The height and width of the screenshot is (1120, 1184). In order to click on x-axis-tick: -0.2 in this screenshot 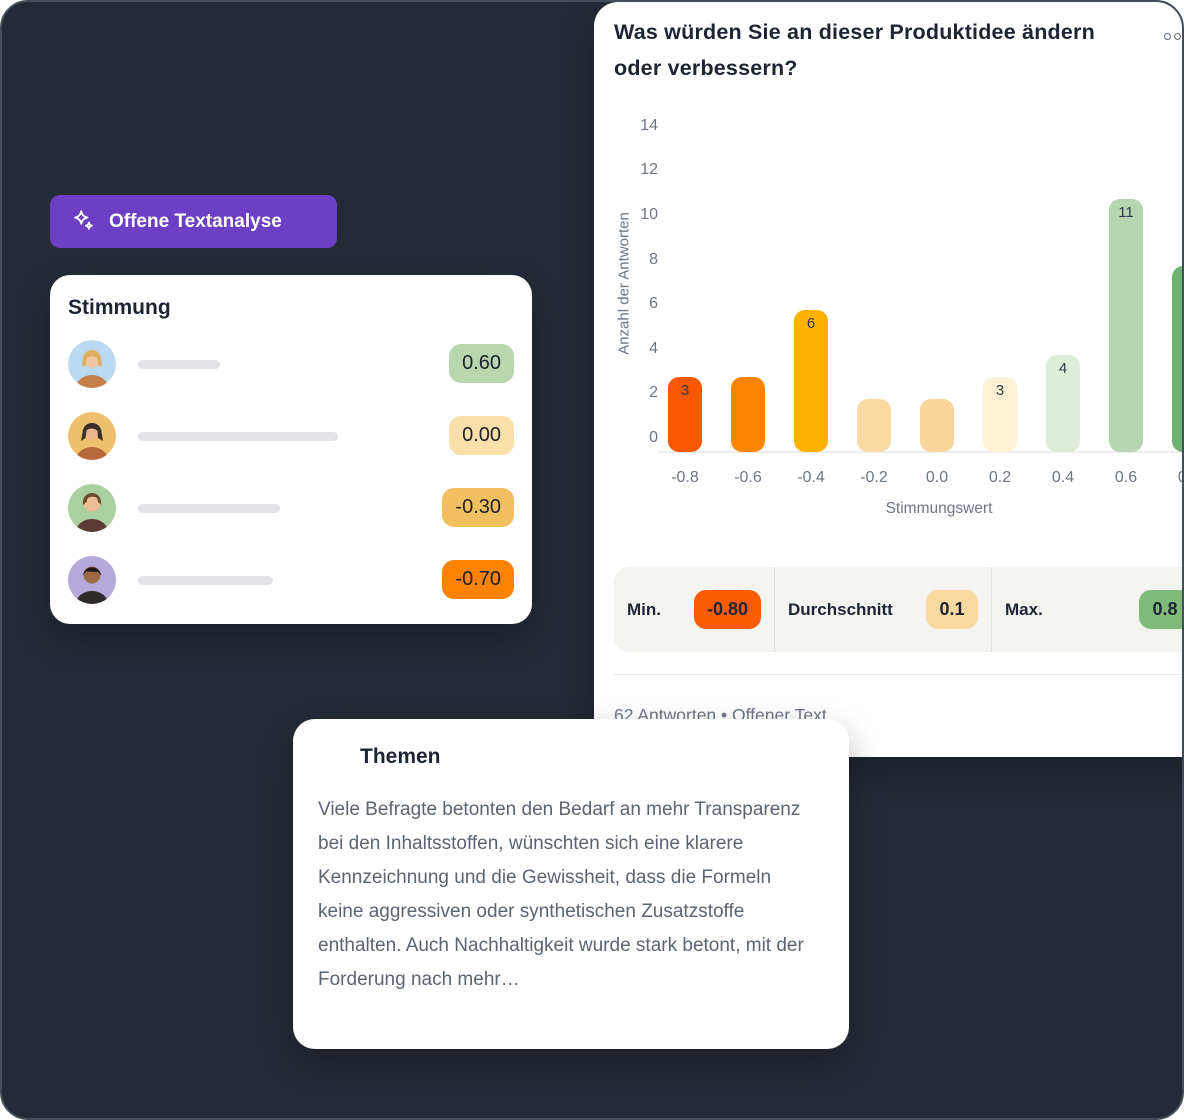, I will do `click(874, 477)`.